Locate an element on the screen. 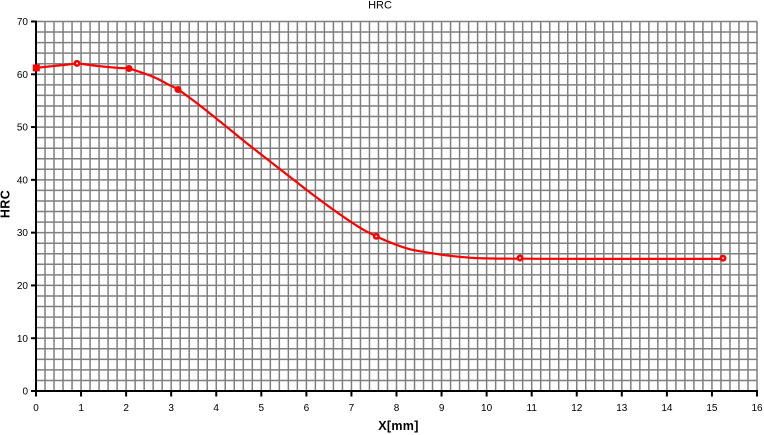 This screenshot has height=435, width=764. svg-text: 60 is located at coordinates (23, 75).